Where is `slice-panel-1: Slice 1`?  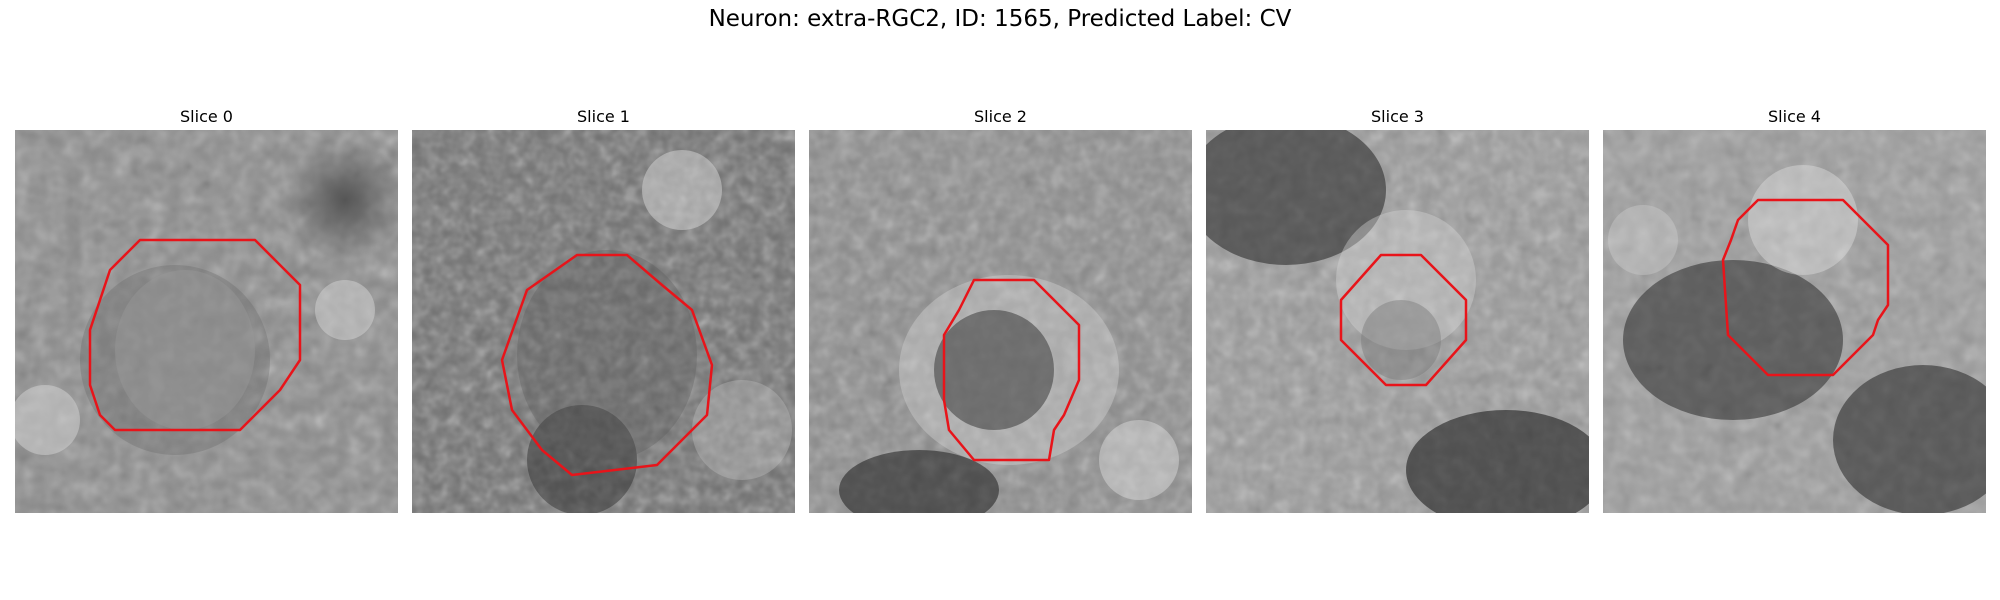 slice-panel-1: Slice 1 is located at coordinates (603, 308).